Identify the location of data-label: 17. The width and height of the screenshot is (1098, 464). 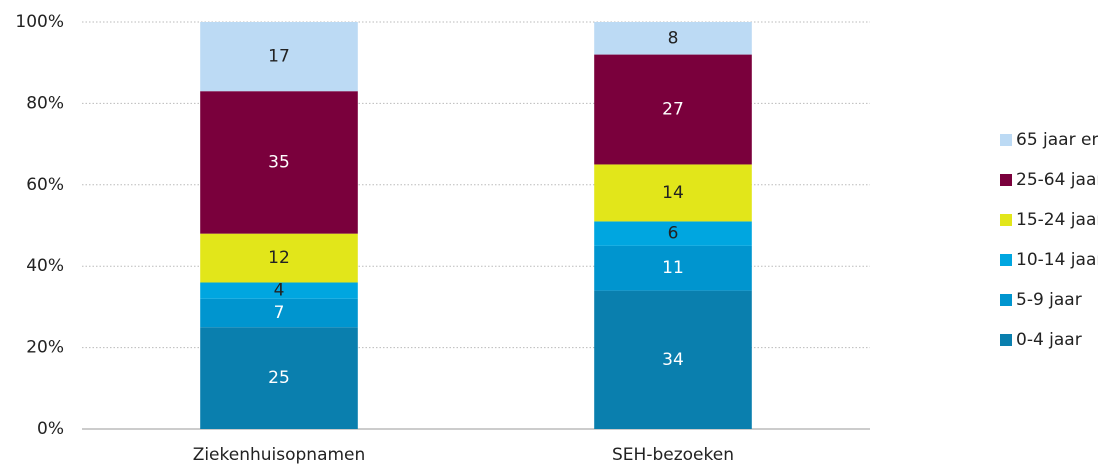
(279, 57).